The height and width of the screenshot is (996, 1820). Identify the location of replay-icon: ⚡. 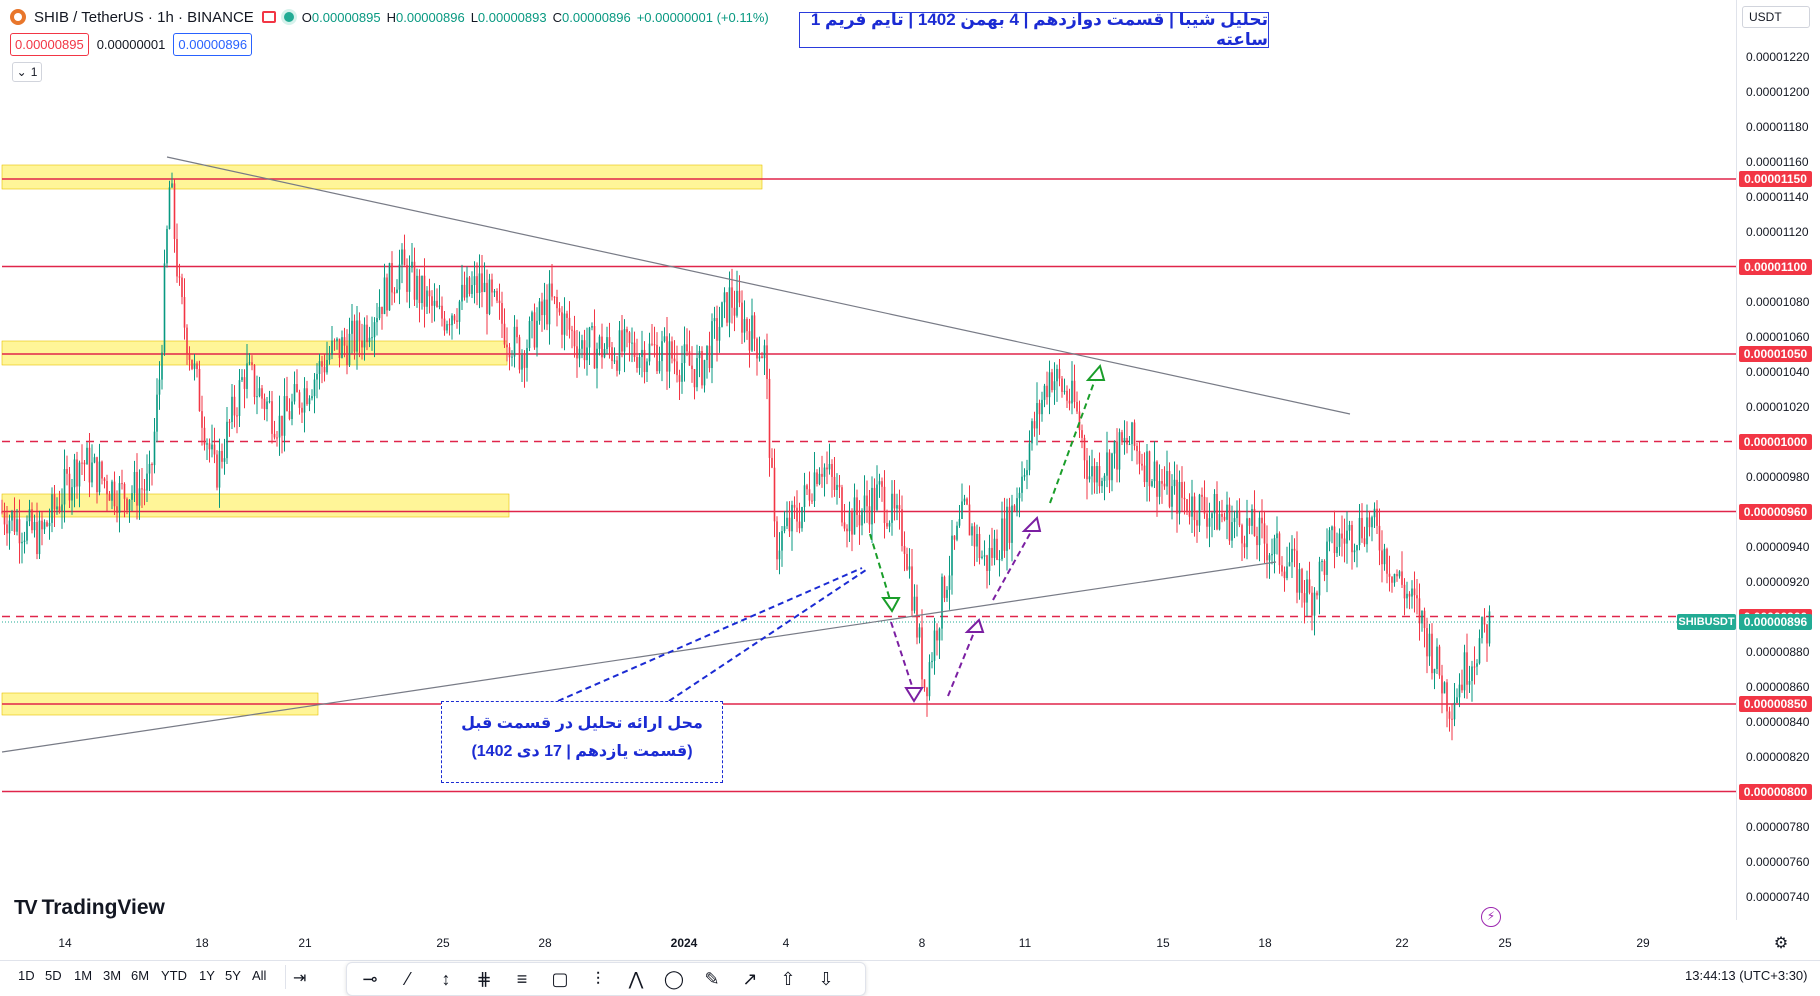
(1491, 917).